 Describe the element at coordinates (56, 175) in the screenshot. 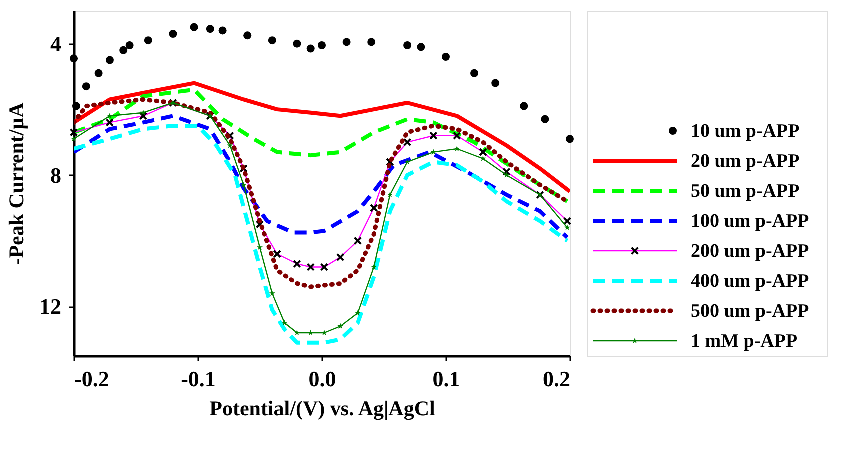

I see `y-tick-label: 8` at that location.